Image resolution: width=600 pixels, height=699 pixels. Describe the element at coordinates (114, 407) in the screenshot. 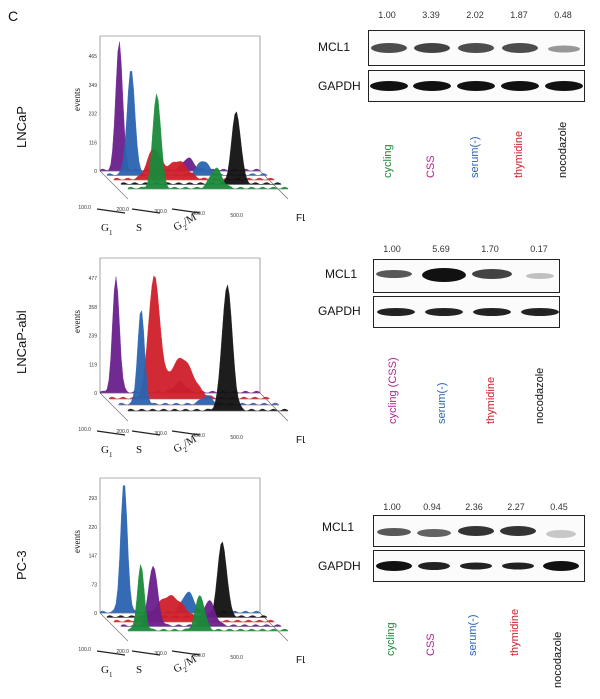

I see `plot-depth-edge` at that location.